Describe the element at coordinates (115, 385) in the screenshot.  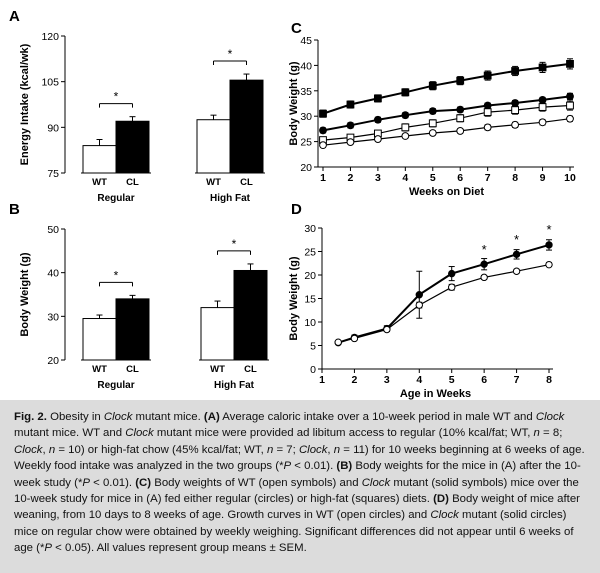
I see `panel-b-group-1-group-label: Regular` at that location.